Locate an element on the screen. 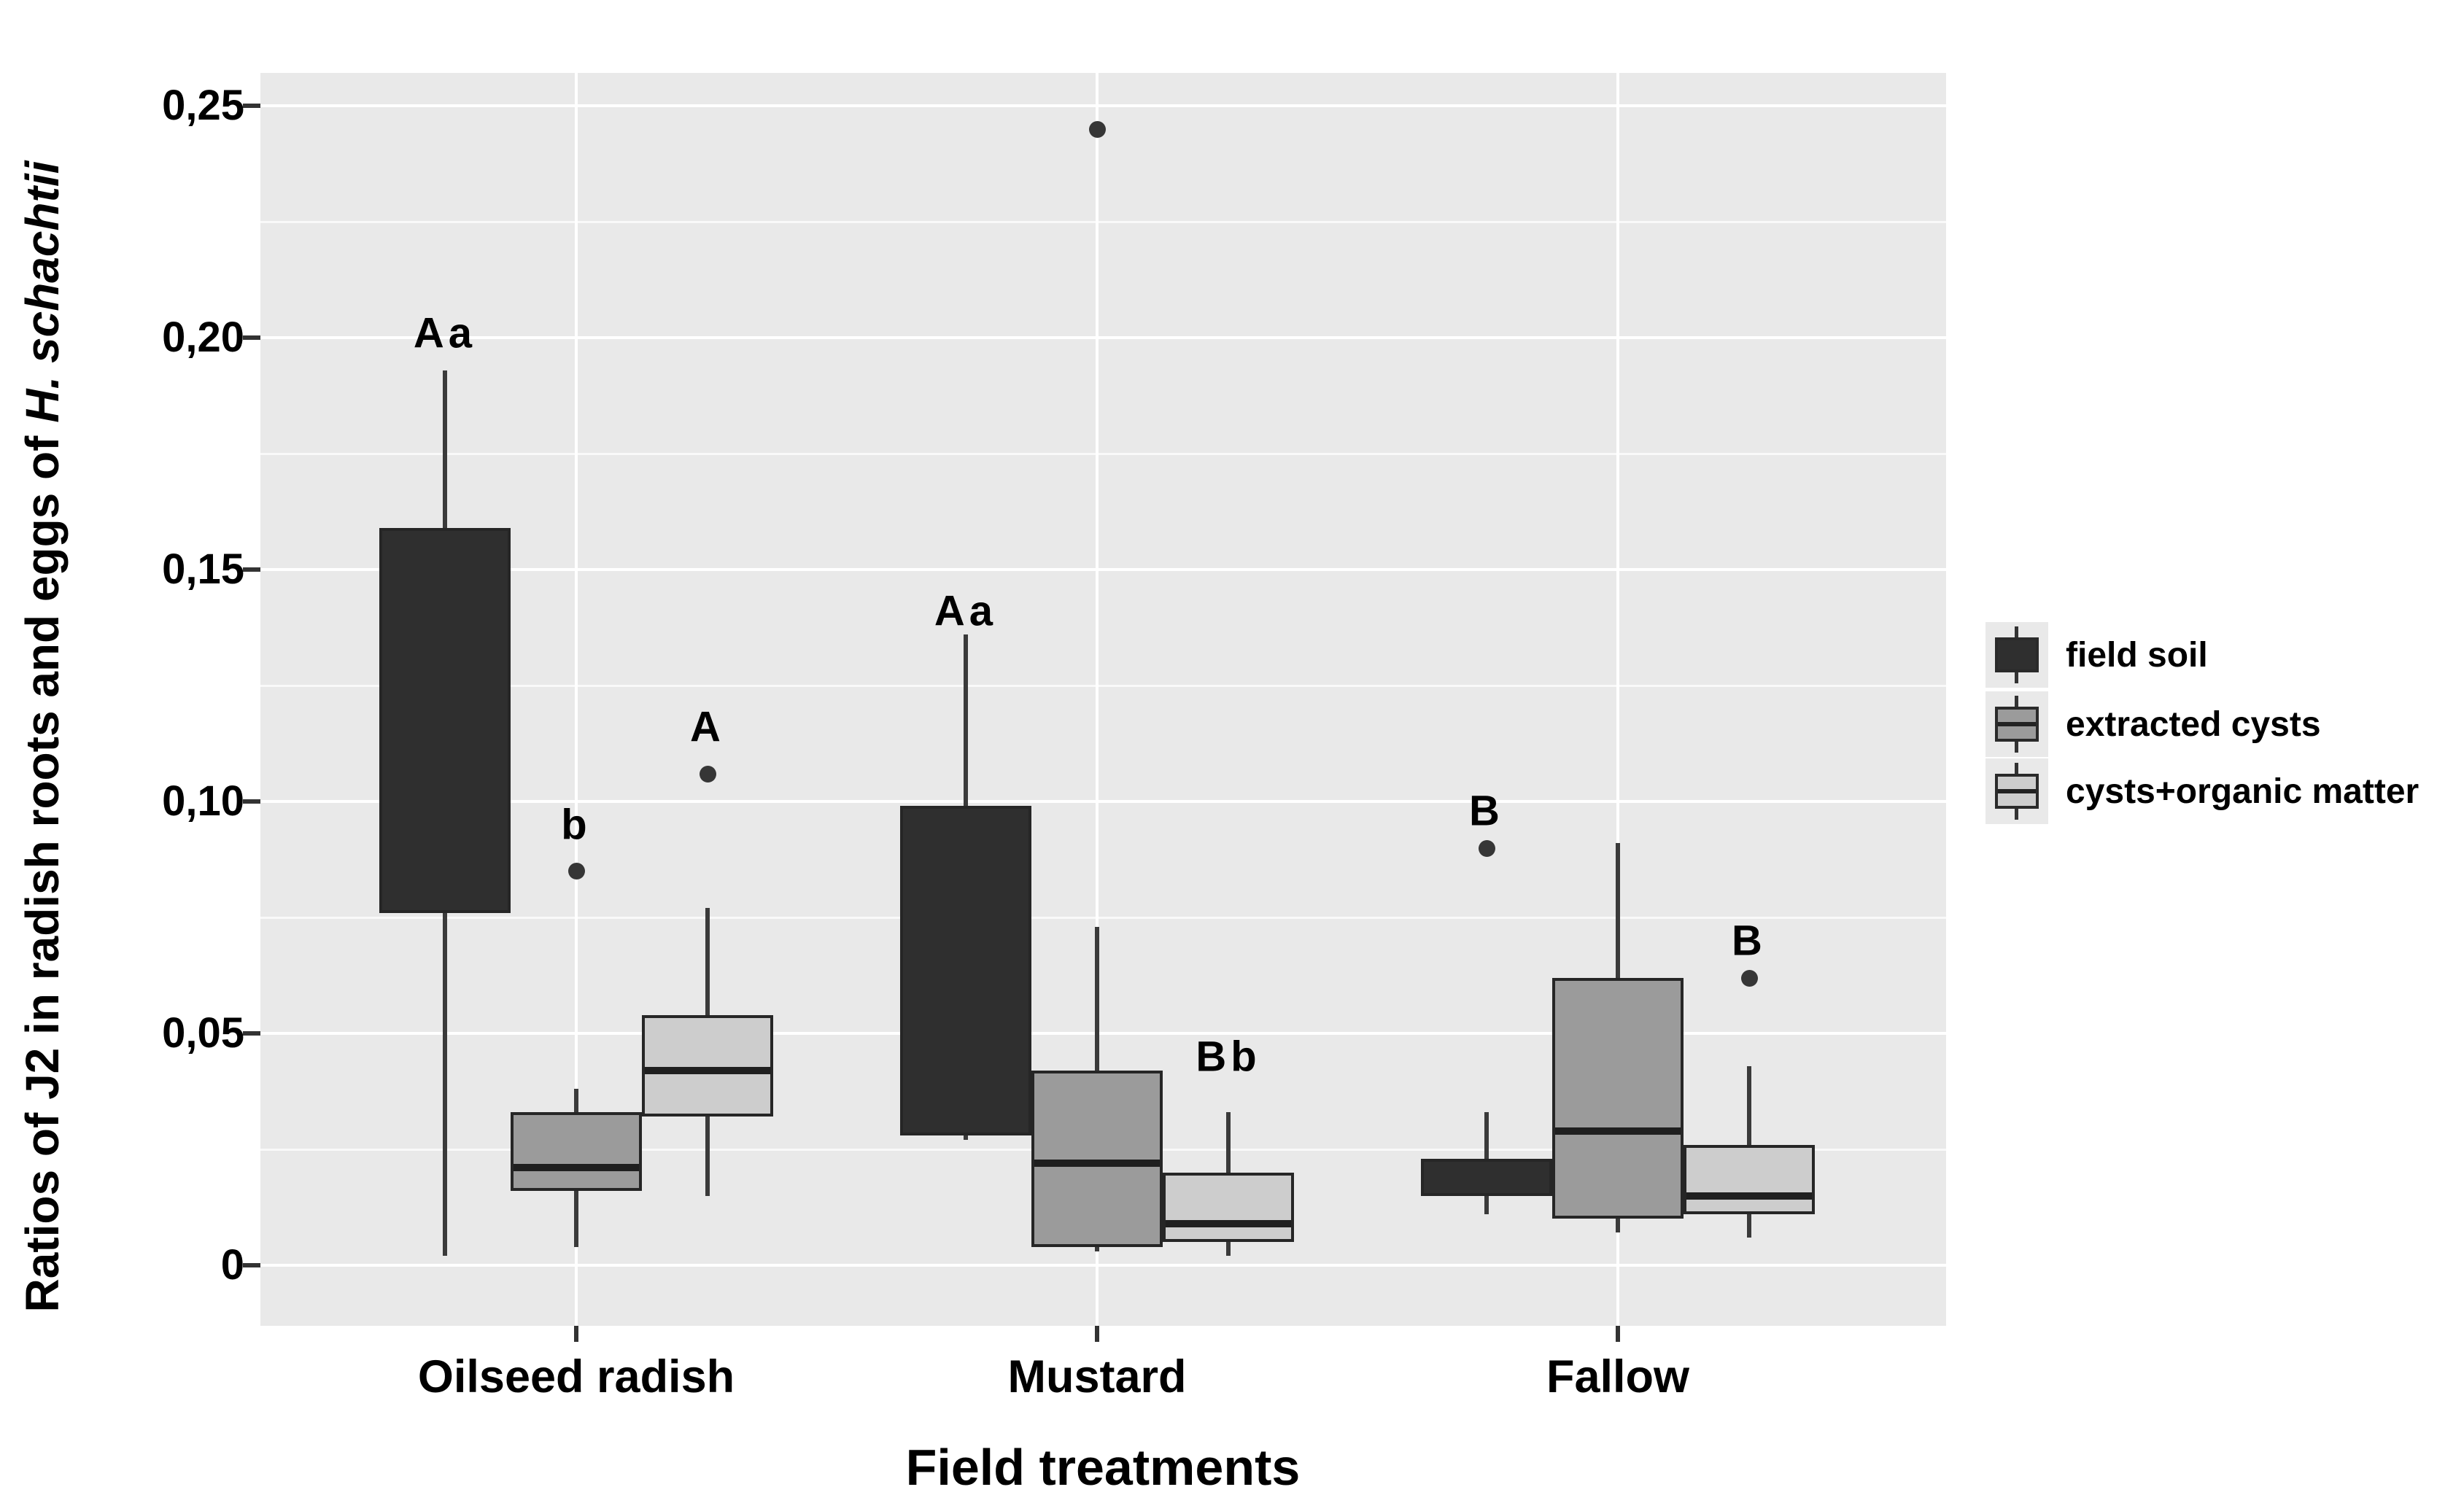 This screenshot has width=2464, height=1495. legend-label: extracted cysts is located at coordinates (2194, 724).